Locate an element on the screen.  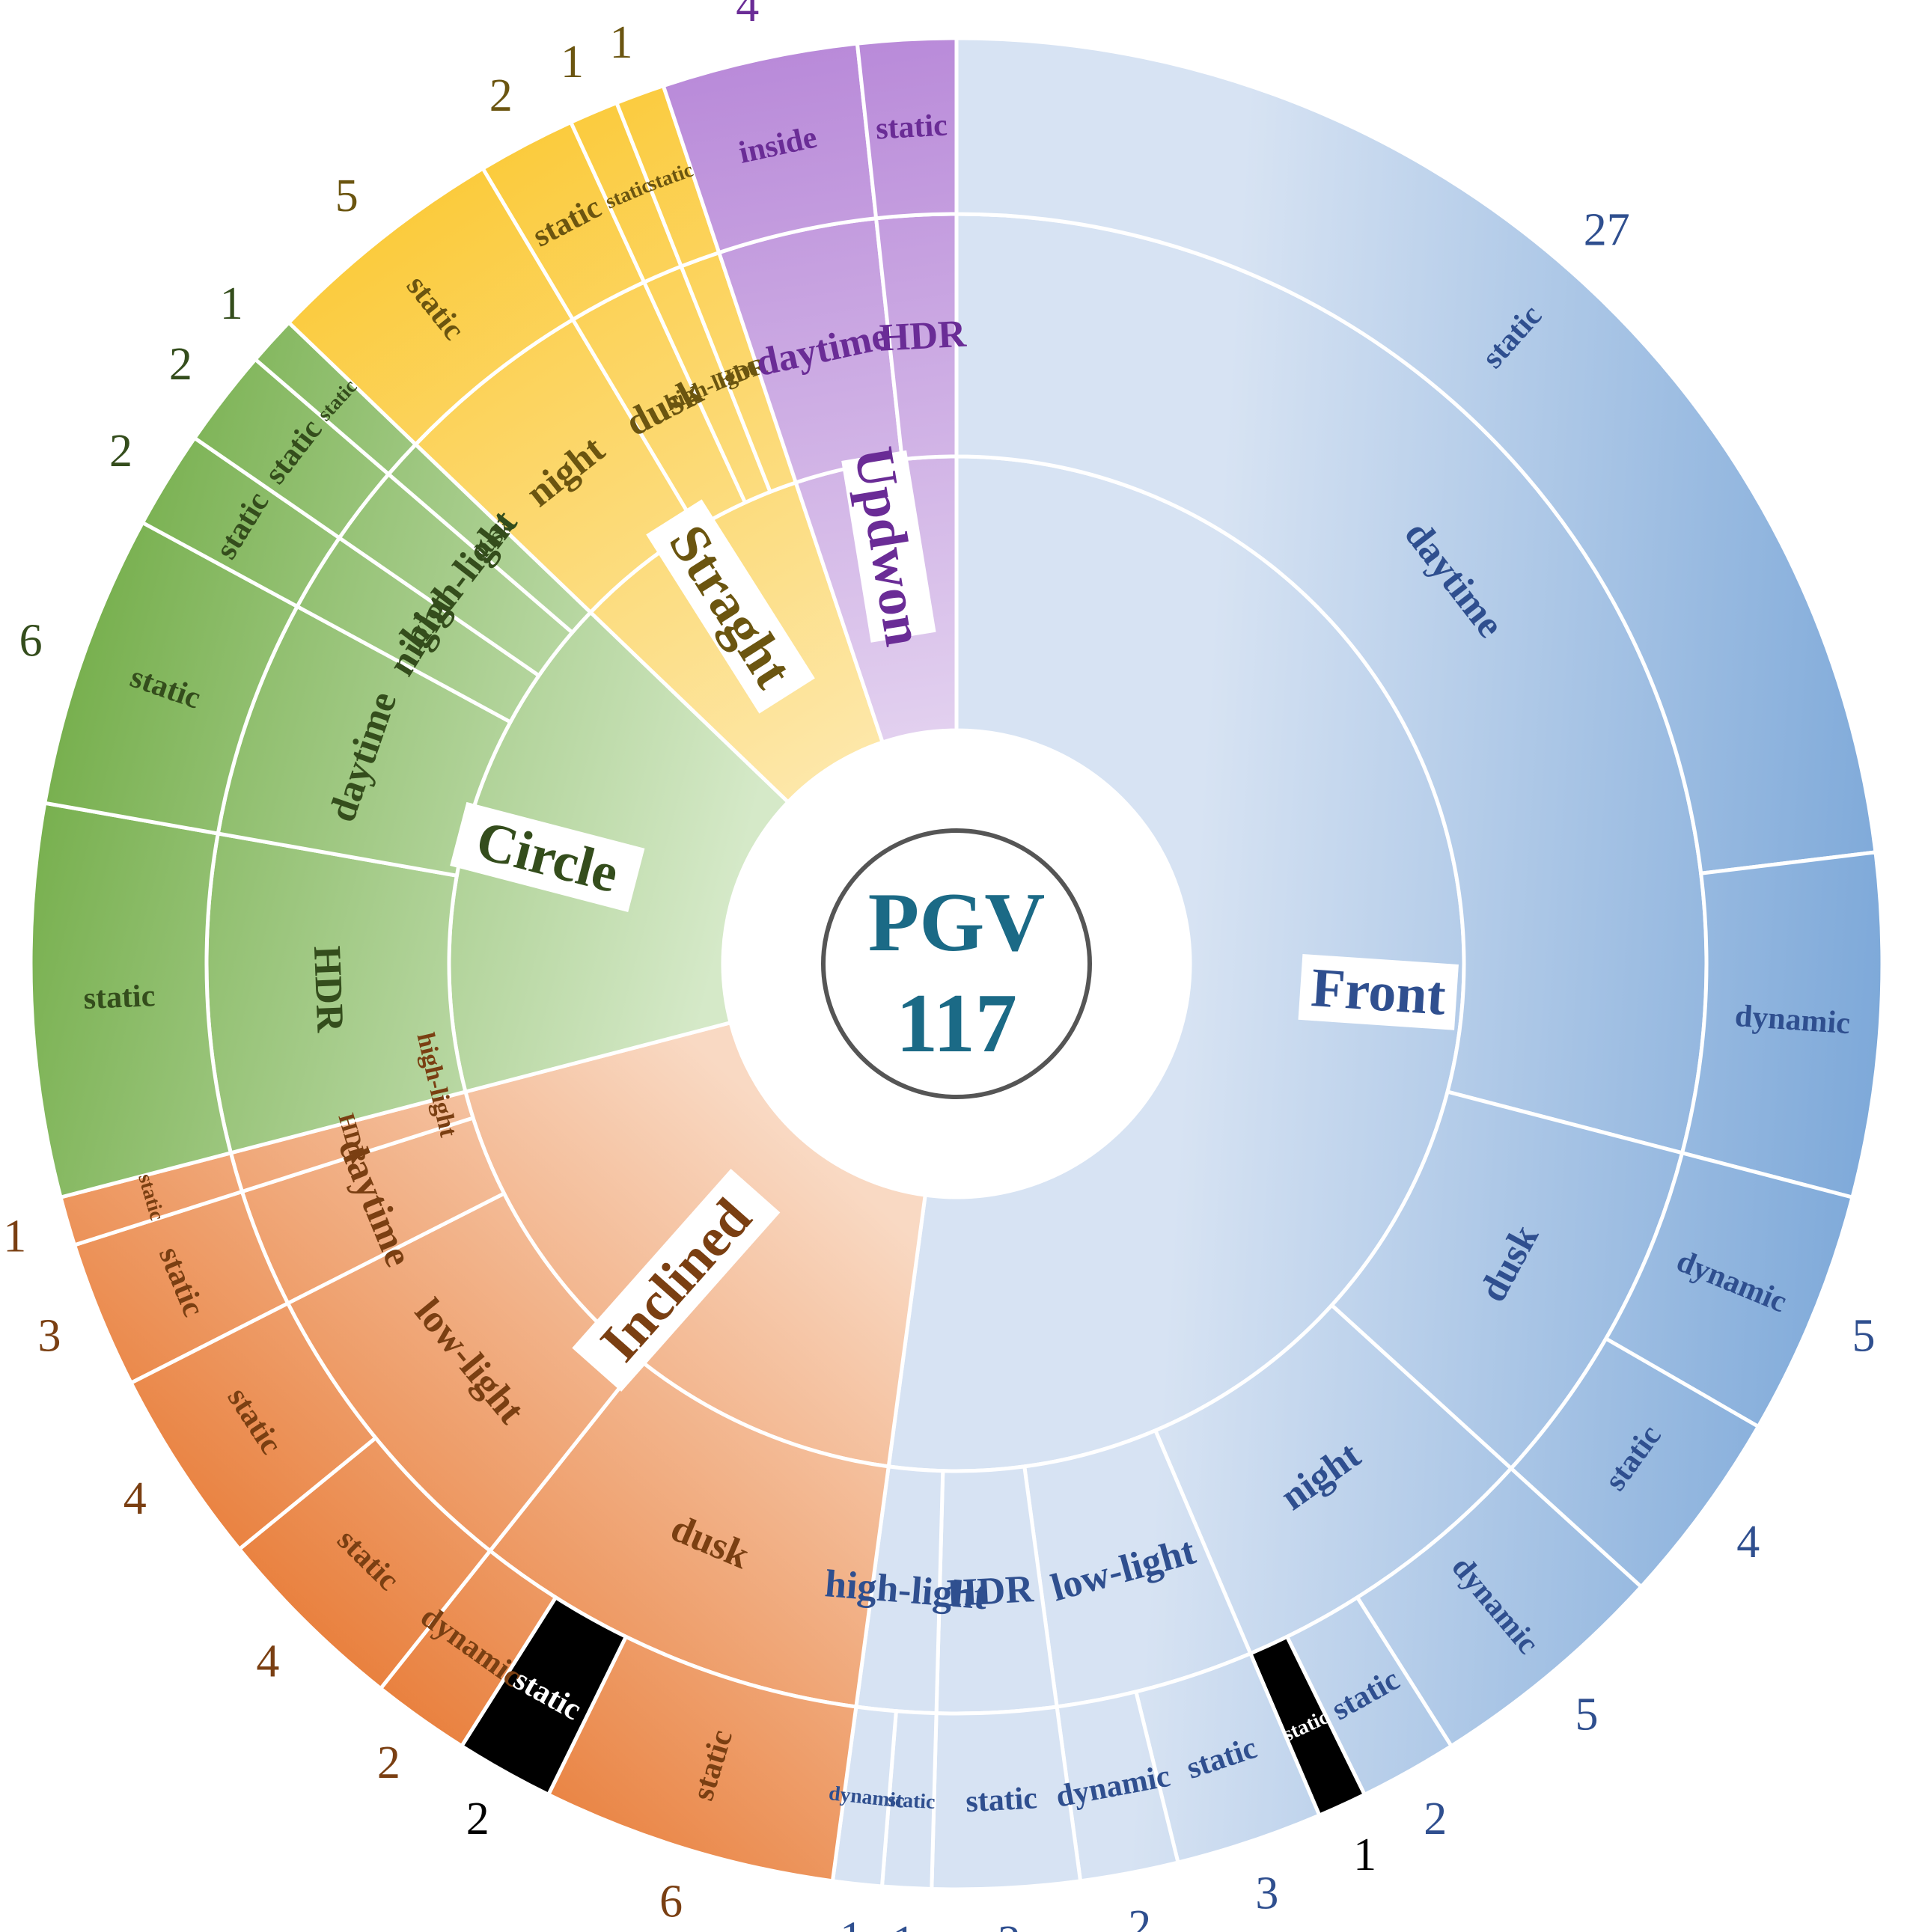
group-label-text: Front is located at coordinates (1378, 992).